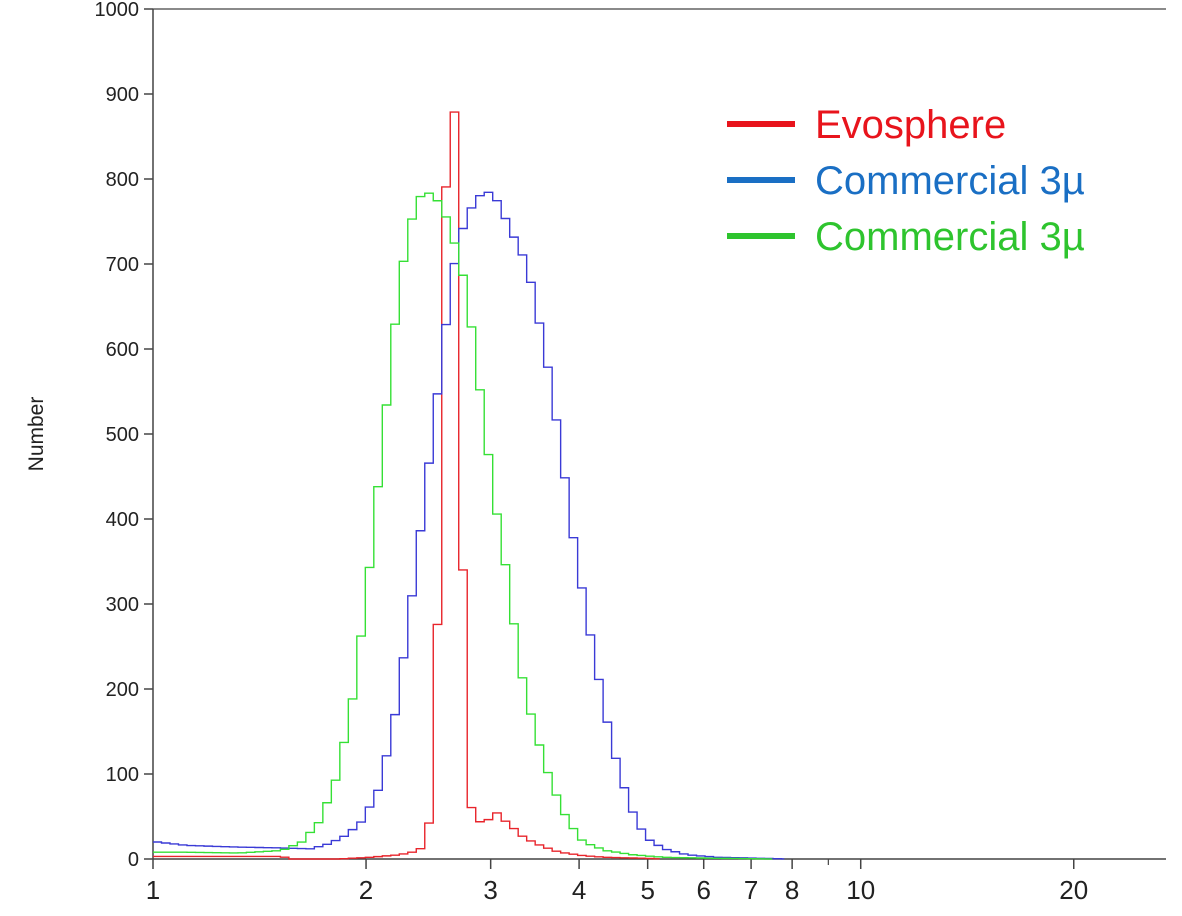 This screenshot has height=916, width=1182. Describe the element at coordinates (122, 265) in the screenshot. I see `y-tick-label: 700` at that location.